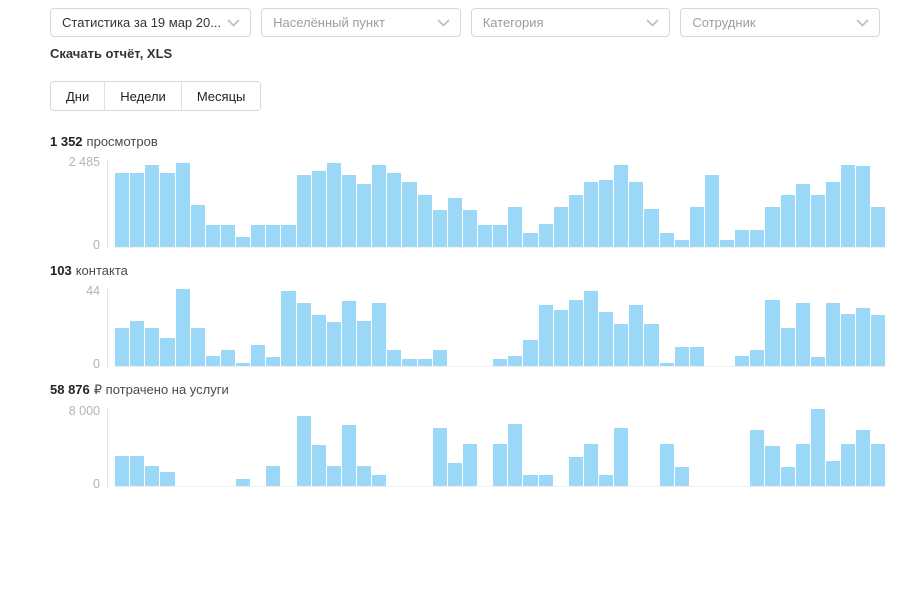 The width and height of the screenshot is (900, 600). Describe the element at coordinates (142, 96) in the screenshot. I see `tab-weeks: Недели` at that location.